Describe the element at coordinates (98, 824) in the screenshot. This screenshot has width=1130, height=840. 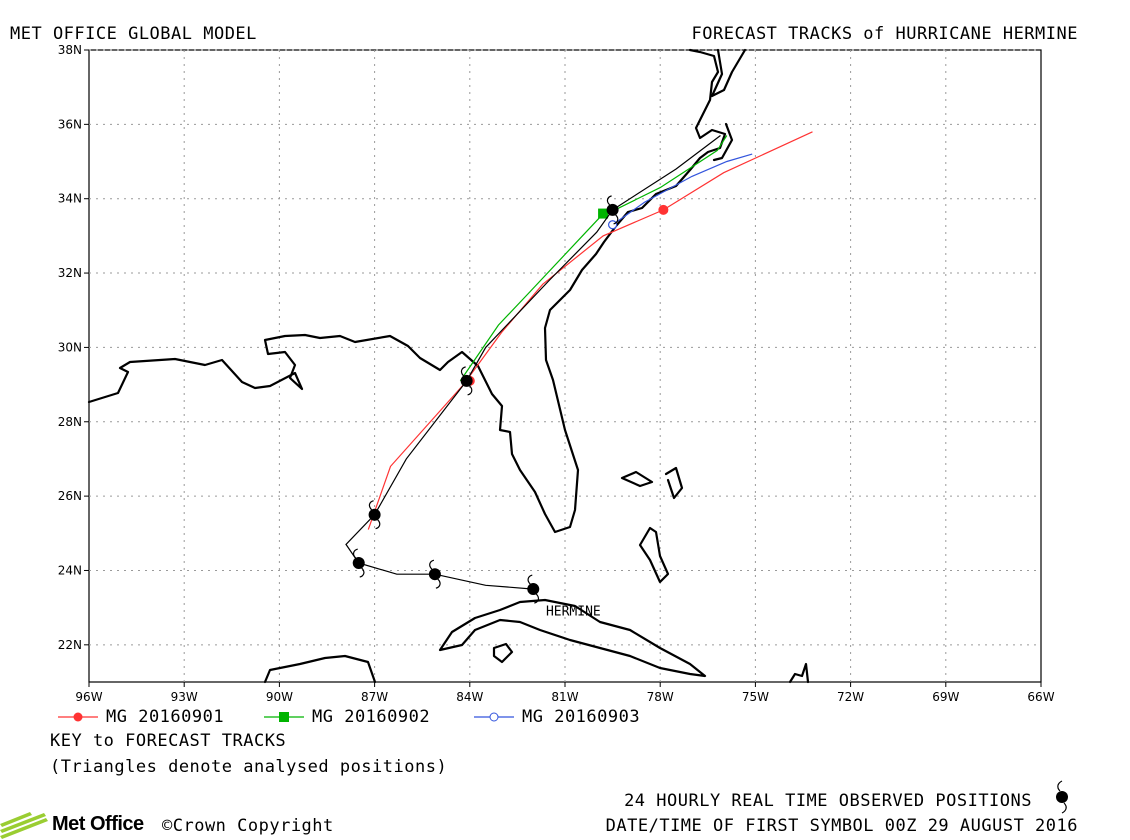
I see `met-office-logo-text: Met Office` at that location.